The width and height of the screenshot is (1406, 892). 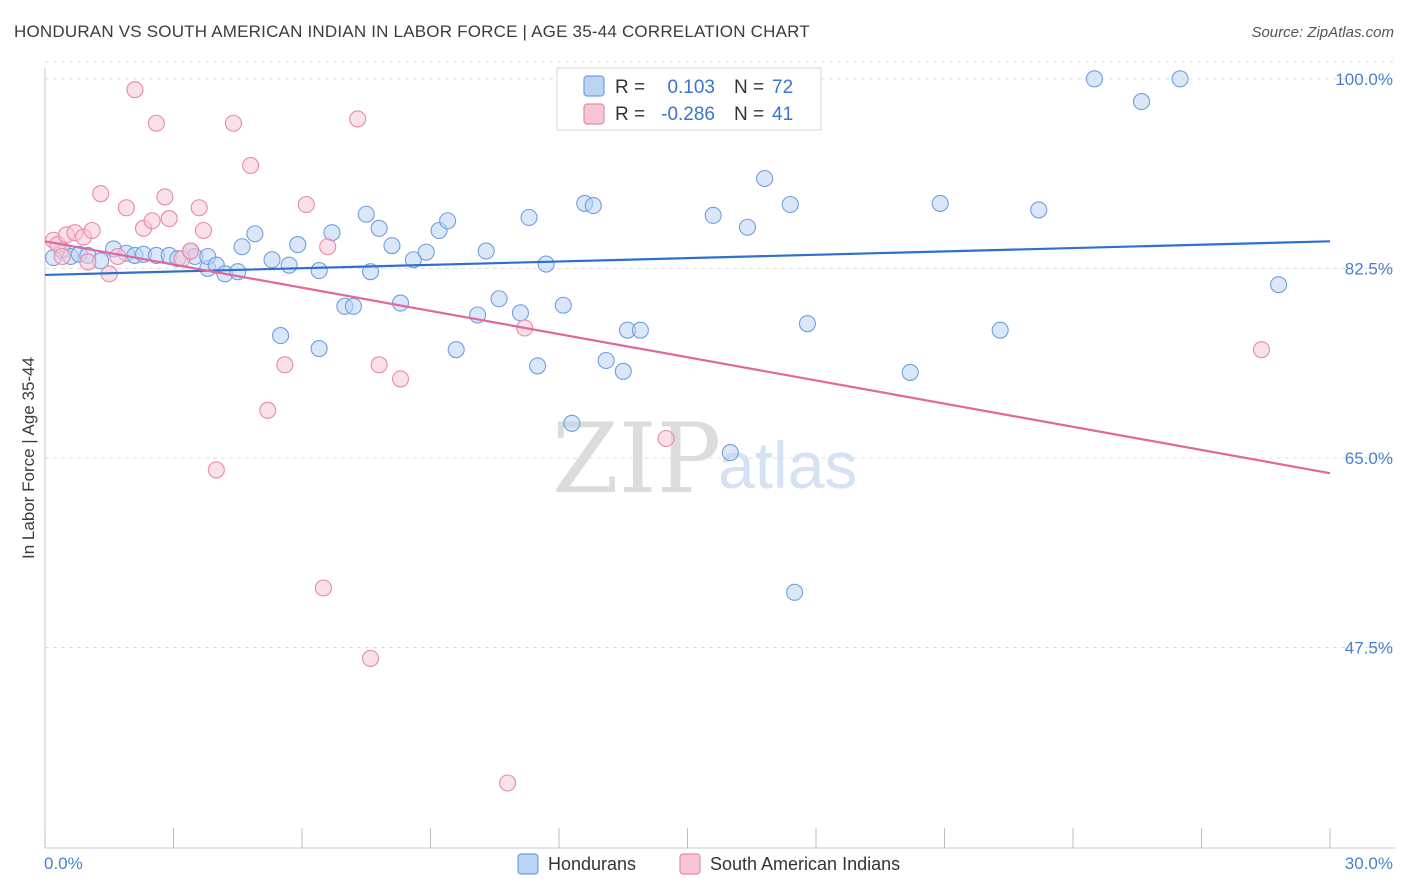 What do you see at coordinates (528, 864) in the screenshot?
I see `bottom-legend-swatch-hondurans` at bounding box center [528, 864].